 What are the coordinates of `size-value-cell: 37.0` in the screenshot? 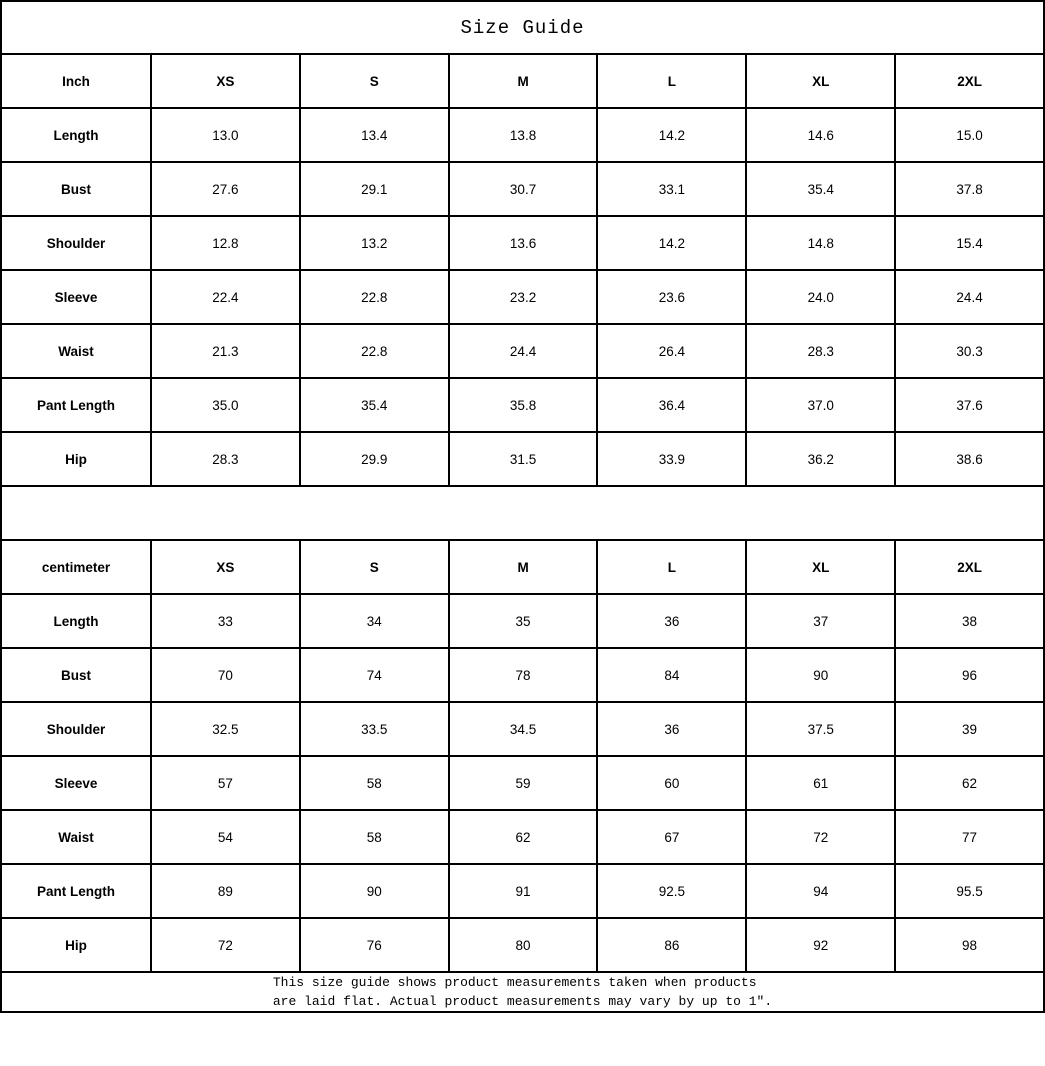 It's located at (821, 405).